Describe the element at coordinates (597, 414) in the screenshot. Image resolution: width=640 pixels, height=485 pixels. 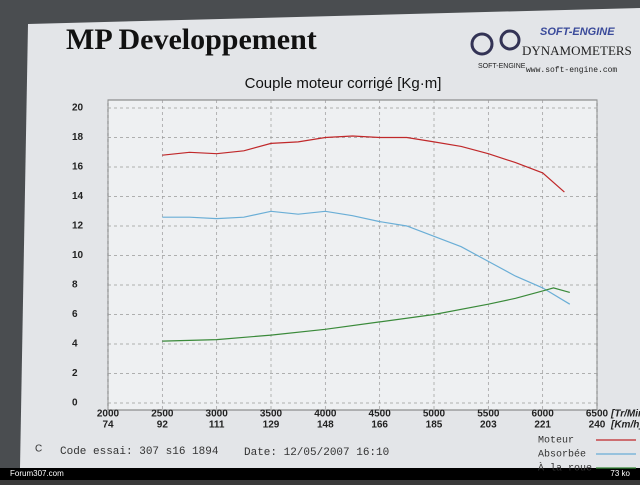
I see `x-tick-label: 6500` at that location.